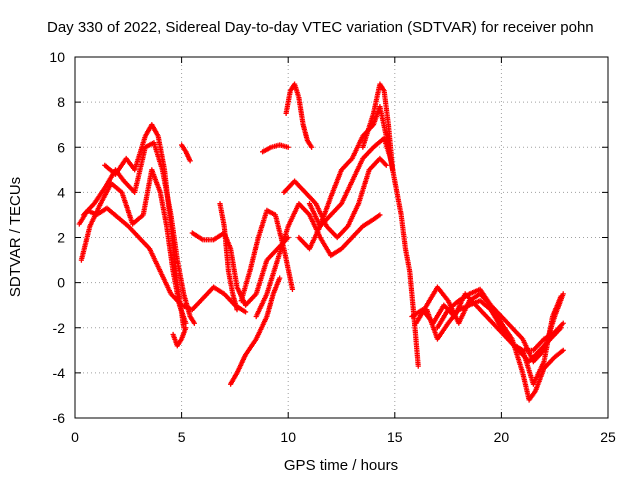 This screenshot has width=640, height=480. What do you see at coordinates (608, 437) in the screenshot?
I see `x-tick-label: 25` at bounding box center [608, 437].